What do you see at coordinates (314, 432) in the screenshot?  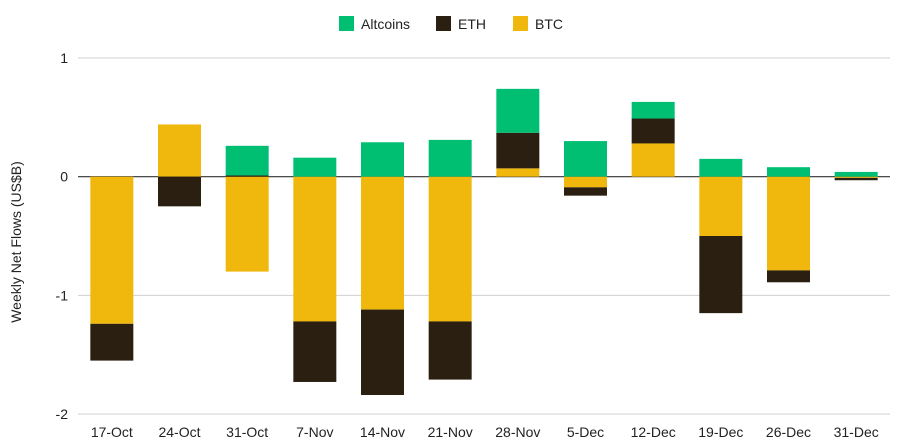 I see `x-tick-label: 7-Nov` at bounding box center [314, 432].